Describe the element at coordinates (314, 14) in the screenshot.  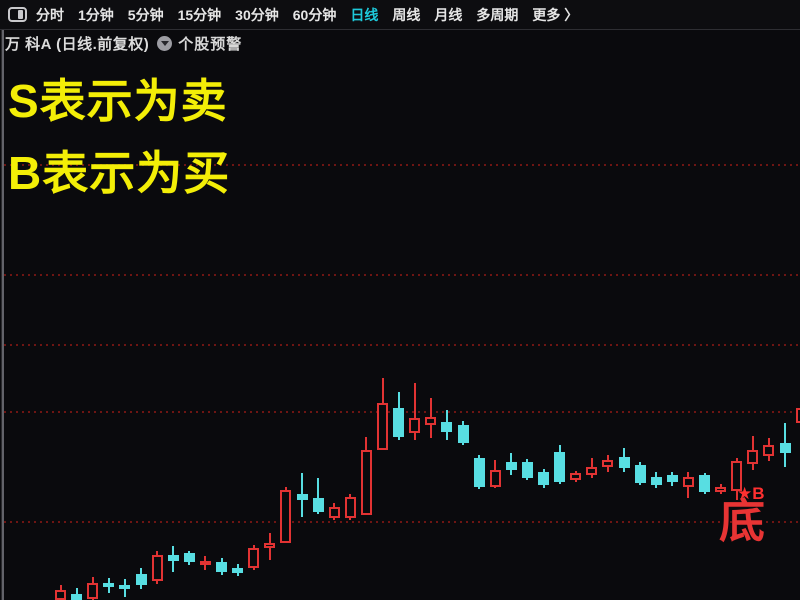
I see `period-tab-6: 60分钟` at that location.